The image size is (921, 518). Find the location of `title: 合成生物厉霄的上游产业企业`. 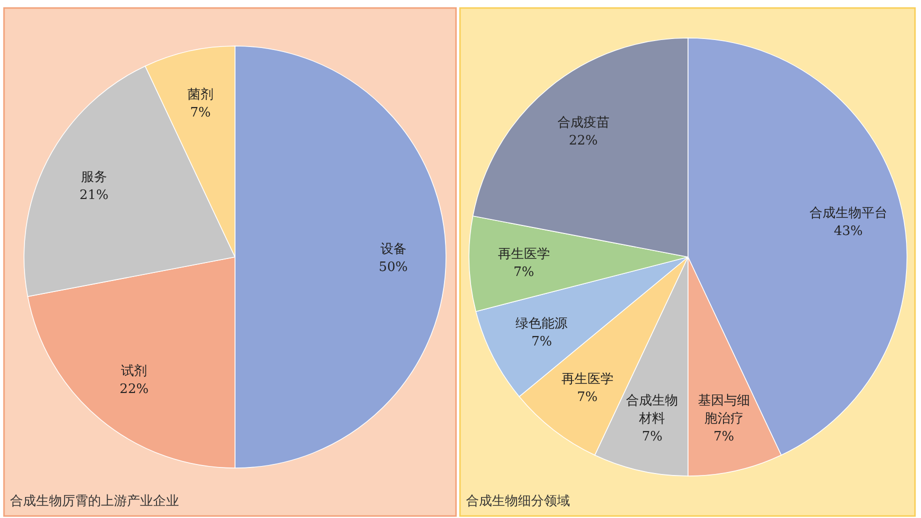

title: 合成生物厉霄的上游产业企业 is located at coordinates (94, 501).